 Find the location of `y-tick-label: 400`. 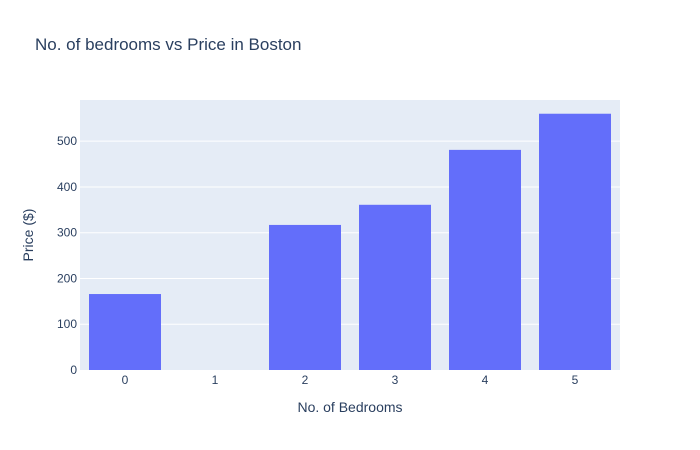

y-tick-label: 400 is located at coordinates (67, 187).